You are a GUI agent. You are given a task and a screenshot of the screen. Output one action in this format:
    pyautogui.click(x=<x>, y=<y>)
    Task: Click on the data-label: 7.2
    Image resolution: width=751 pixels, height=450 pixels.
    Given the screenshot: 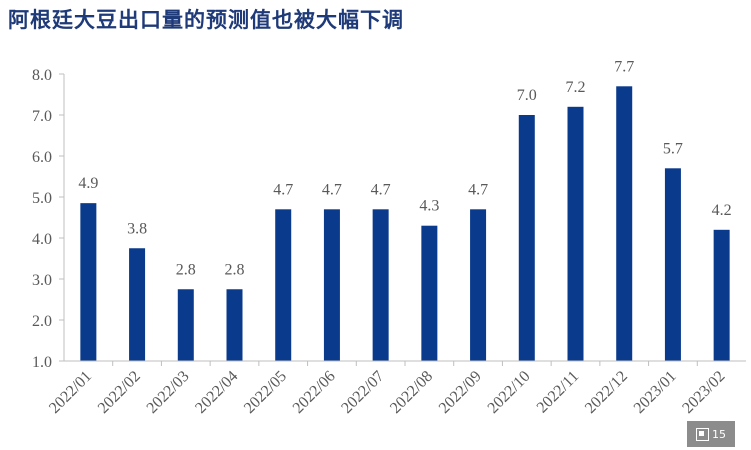 What is the action you would take?
    pyautogui.click(x=576, y=87)
    